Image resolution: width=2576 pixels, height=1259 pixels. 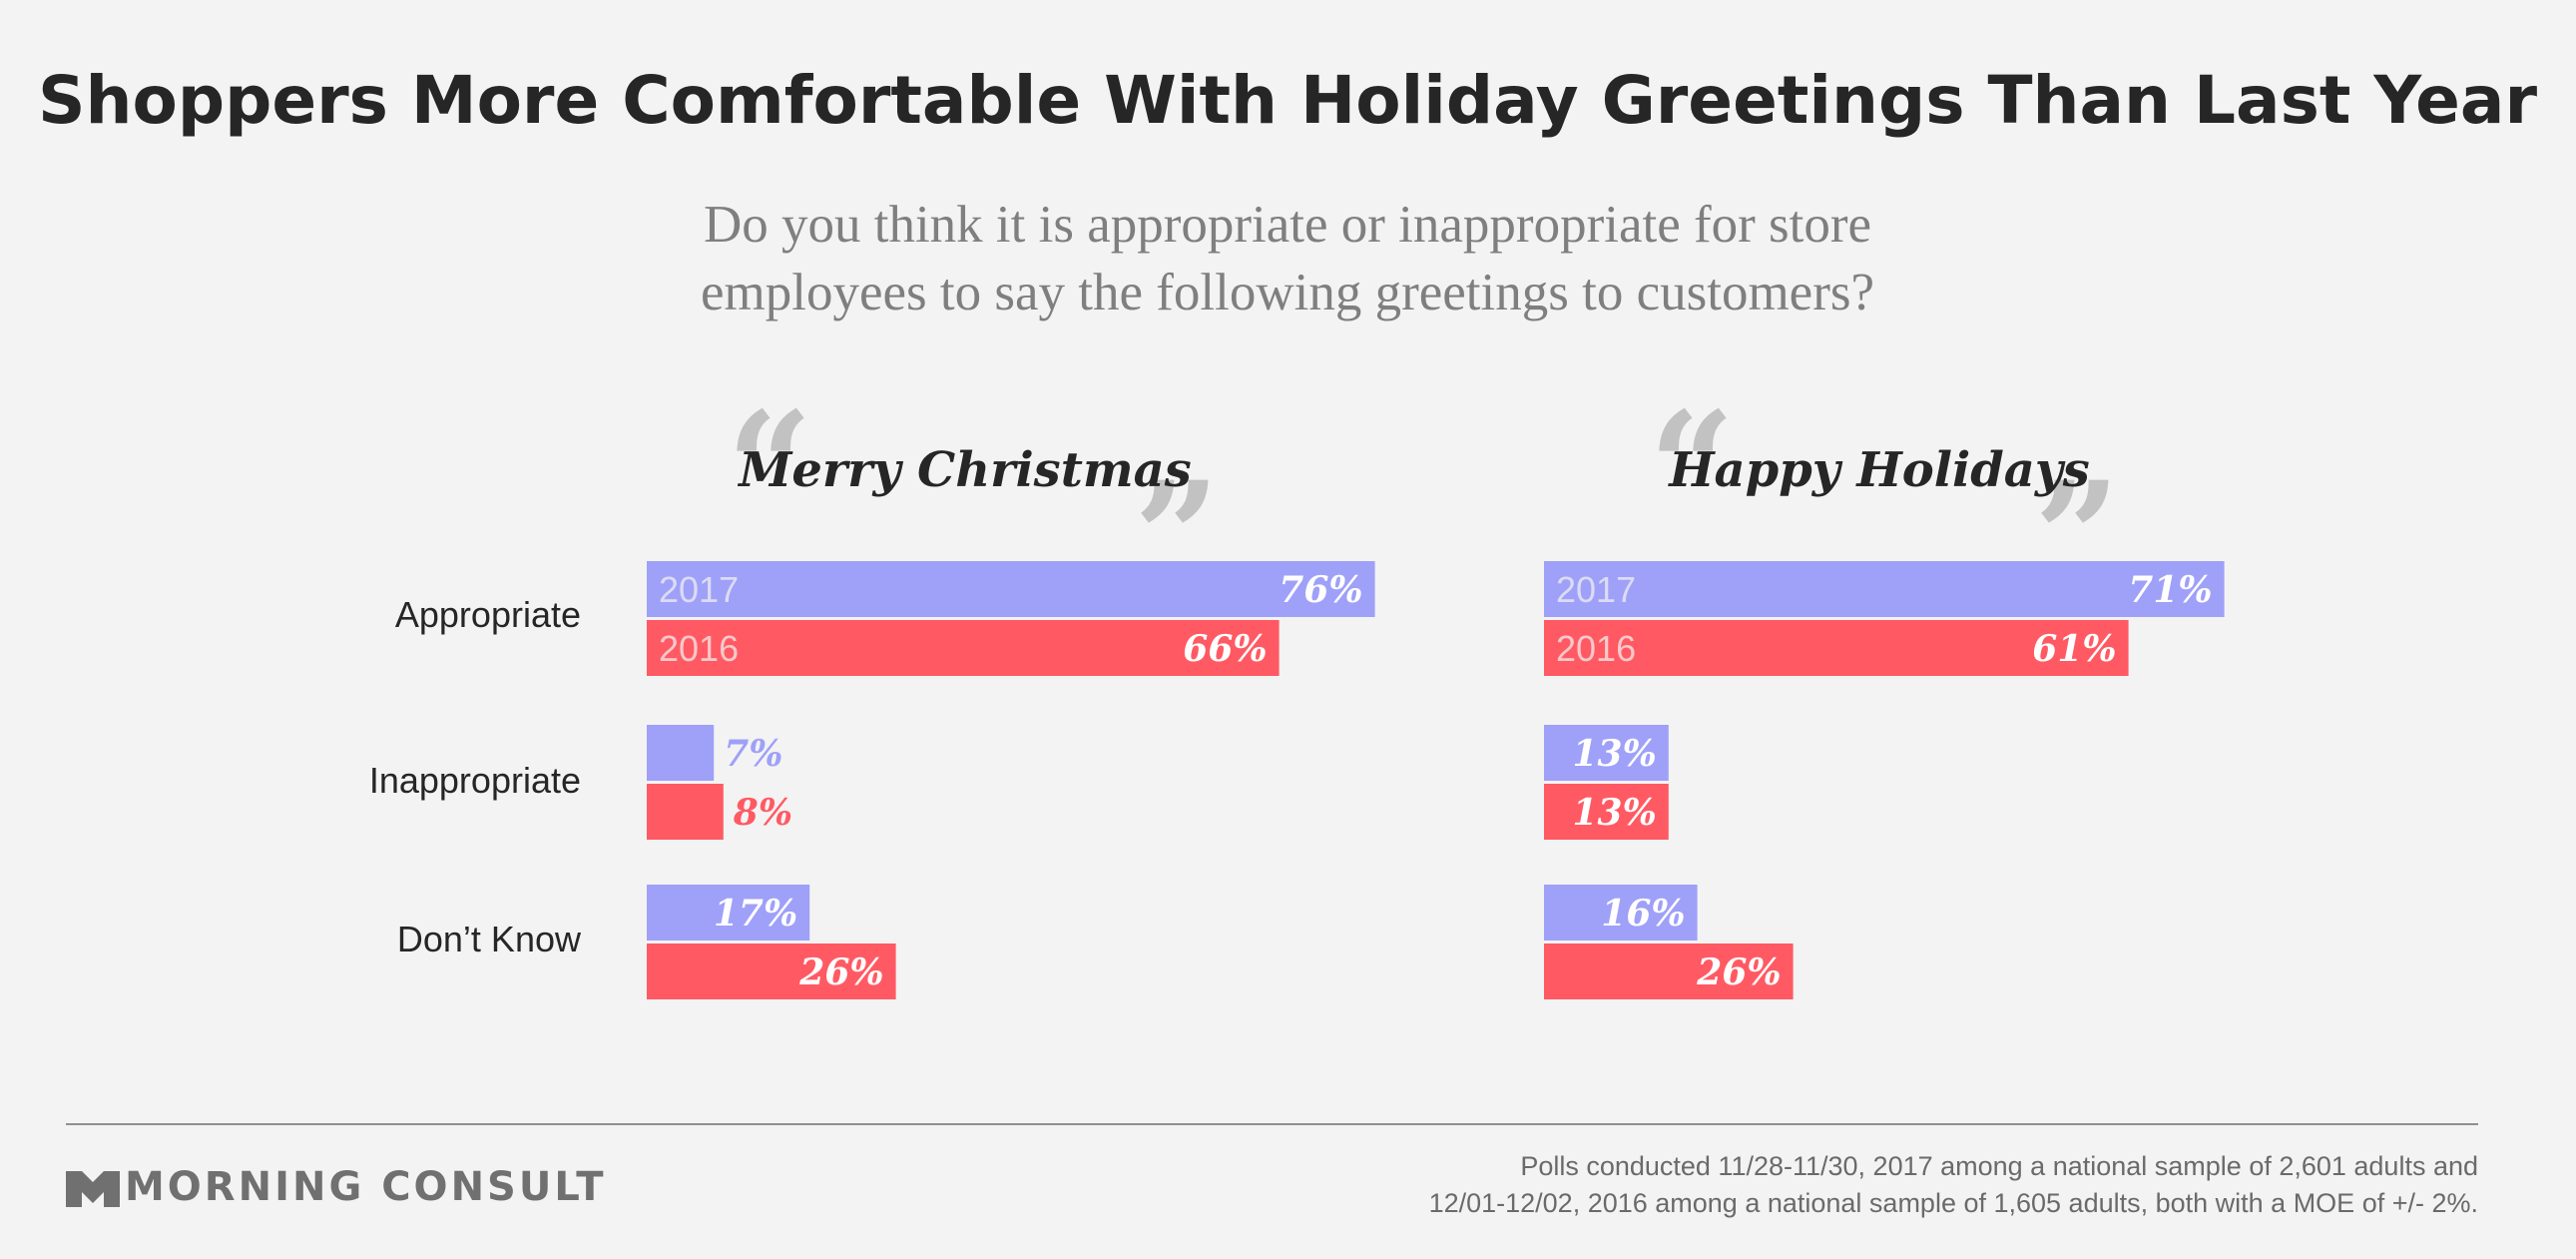 What do you see at coordinates (1321, 590) in the screenshot?
I see `value-label-merry-christmas-appropriate-2017: 76%` at bounding box center [1321, 590].